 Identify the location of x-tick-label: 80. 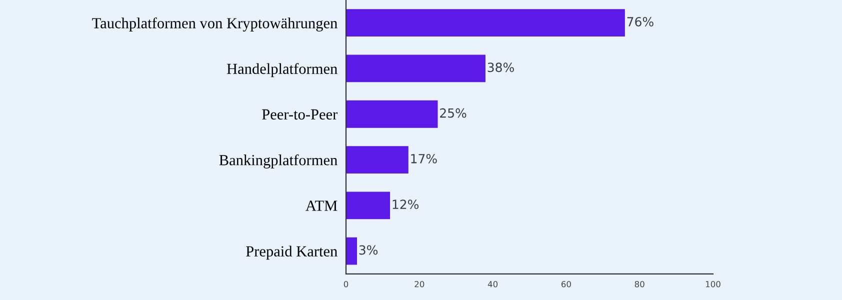
(639, 284).